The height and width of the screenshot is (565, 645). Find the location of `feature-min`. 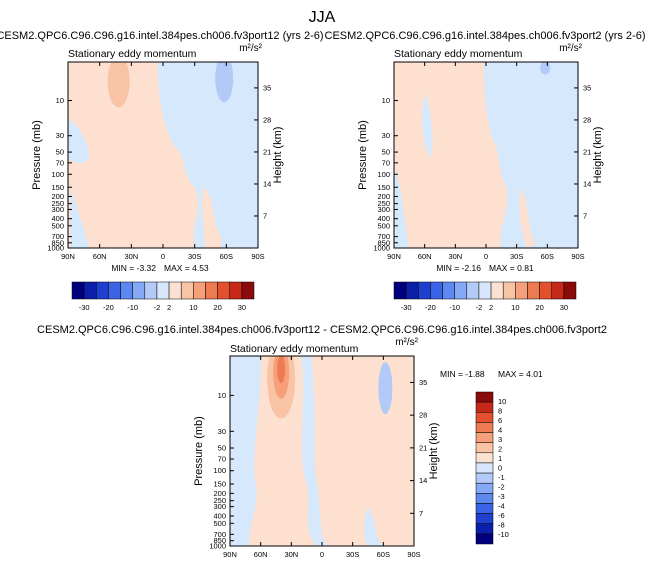

feature-min is located at coordinates (545, 68).